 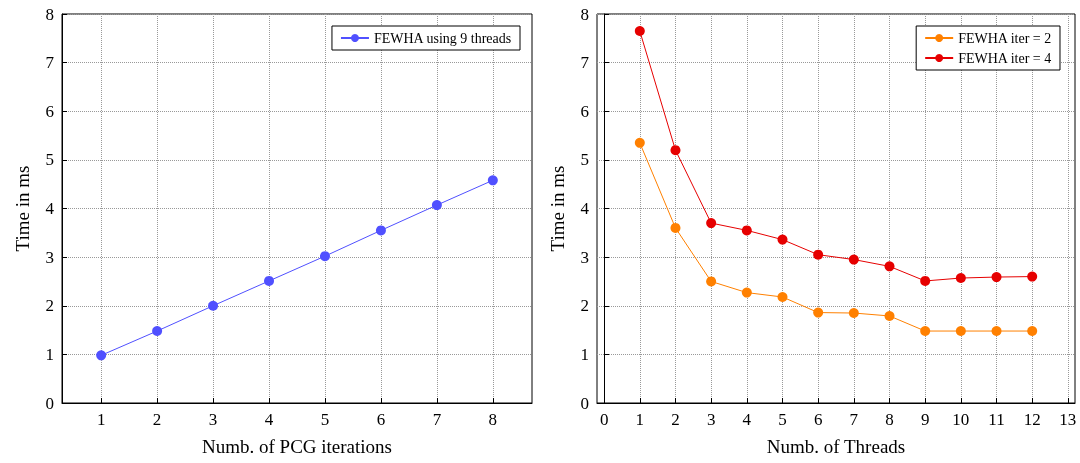 What do you see at coordinates (996, 419) in the screenshot?
I see `x-tick-label: 11` at bounding box center [996, 419].